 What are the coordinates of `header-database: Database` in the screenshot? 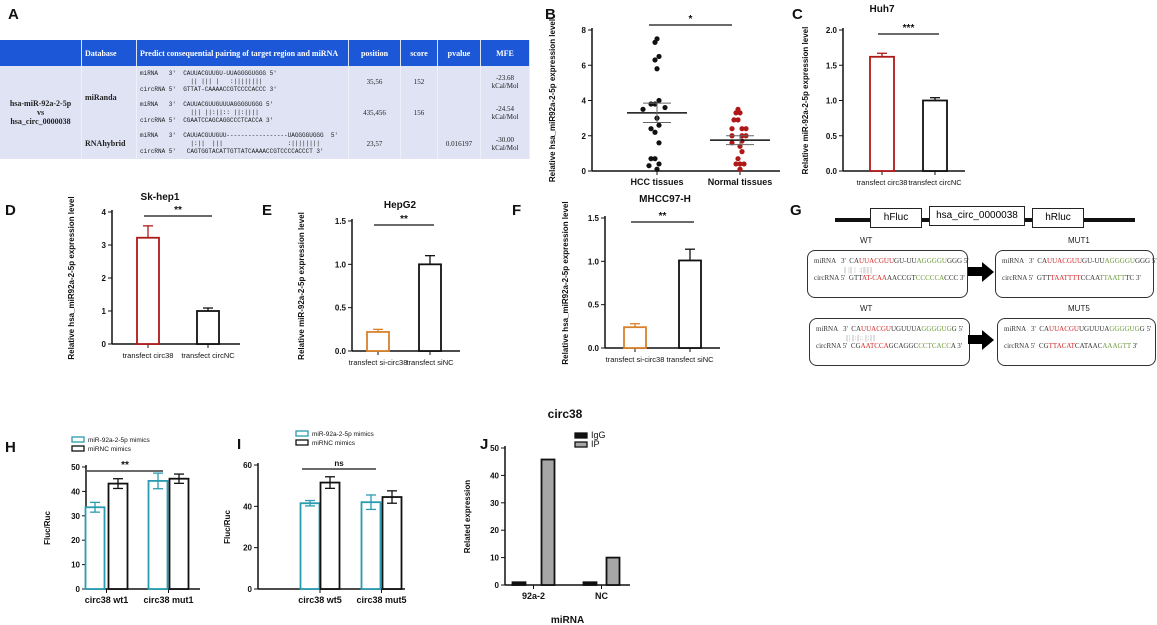 It's located at (109, 53).